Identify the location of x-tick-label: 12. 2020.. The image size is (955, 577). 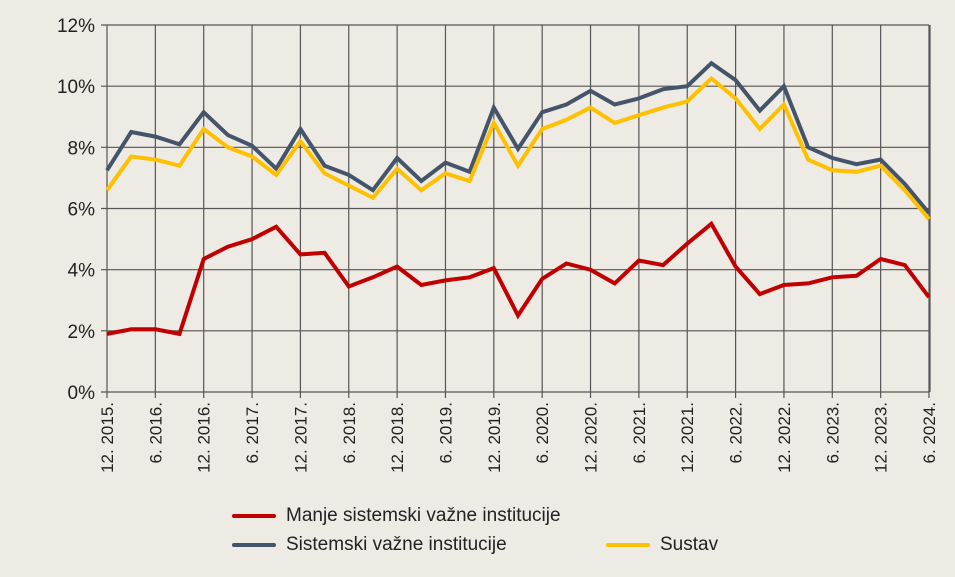
(591, 437).